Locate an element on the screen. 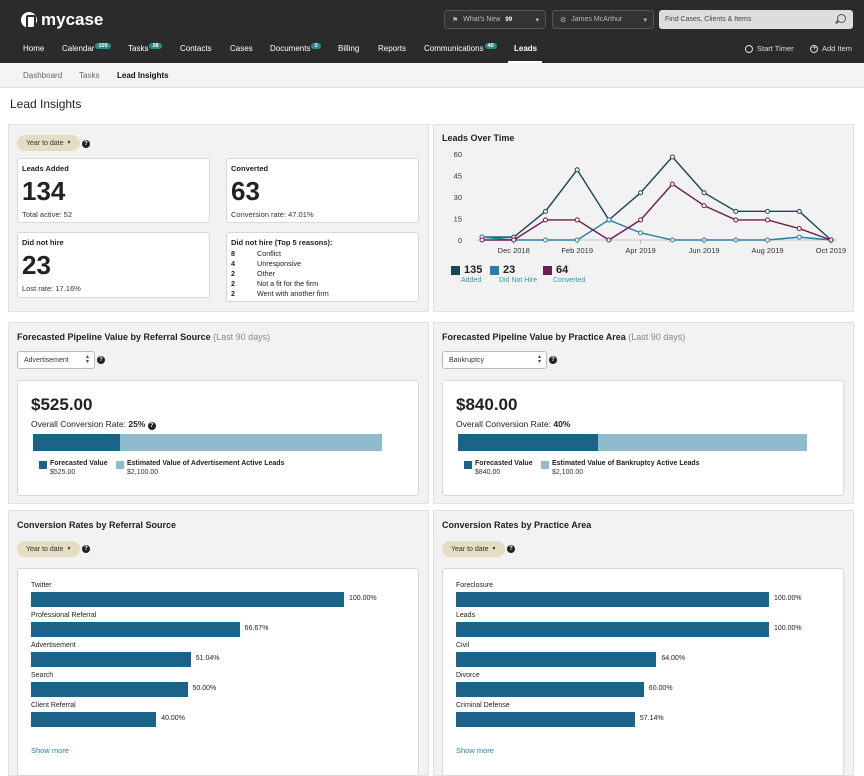 The width and height of the screenshot is (864, 776). bar-label: Foreclosure is located at coordinates (474, 585).